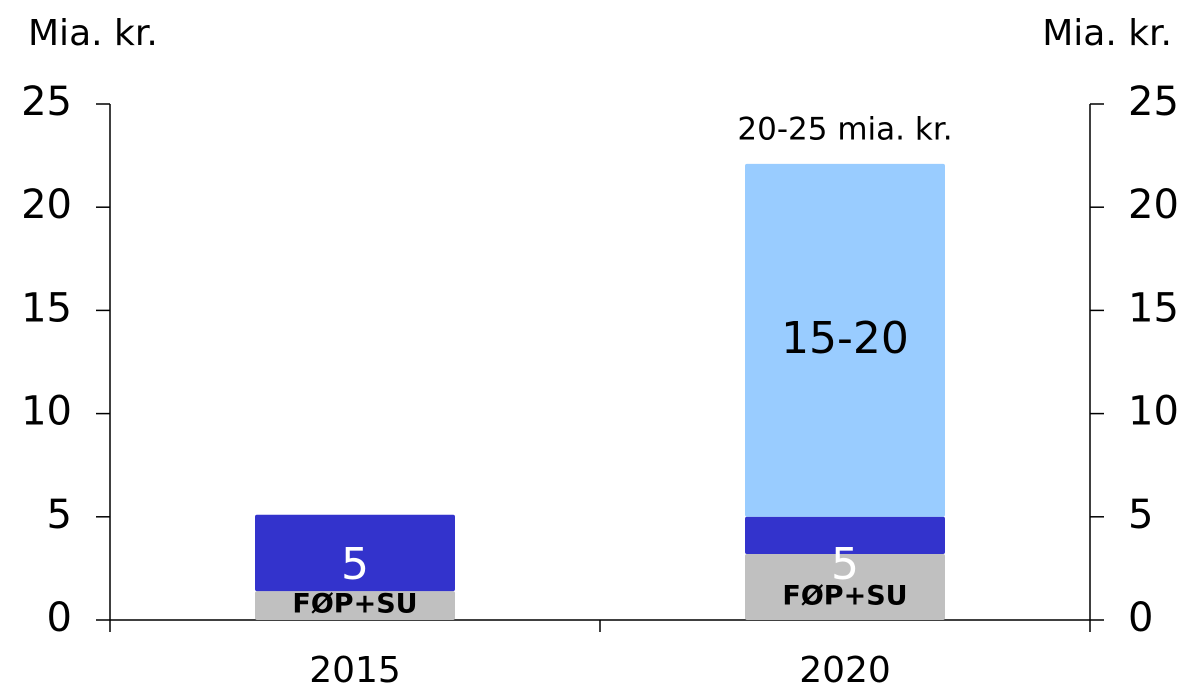 This screenshot has width=1191, height=693. I want to click on y-tick-label: 25, so click(46, 102).